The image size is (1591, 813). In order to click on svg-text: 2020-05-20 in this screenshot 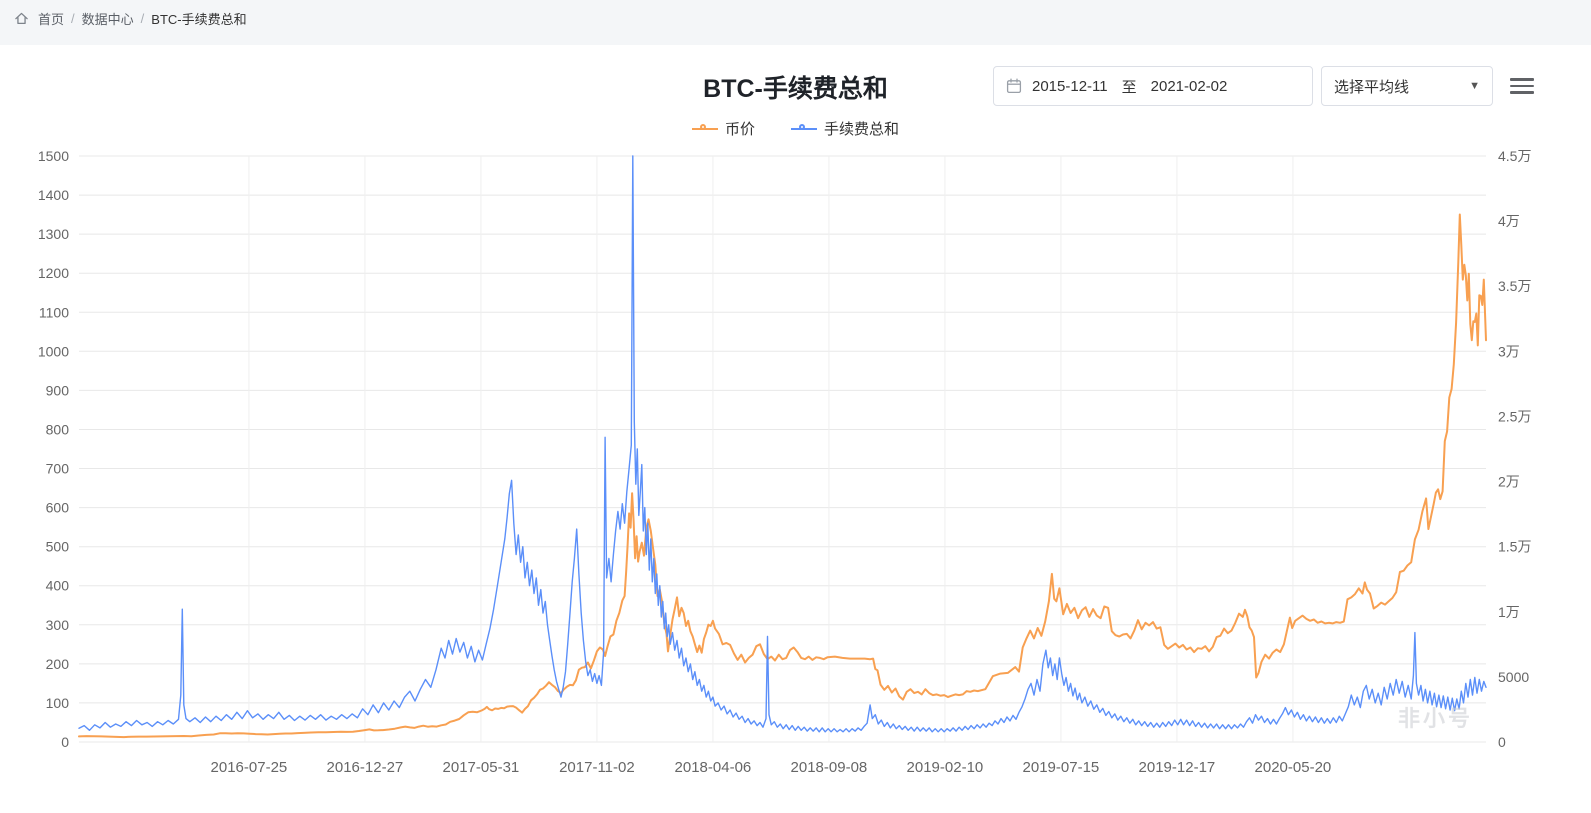, I will do `click(1293, 767)`.